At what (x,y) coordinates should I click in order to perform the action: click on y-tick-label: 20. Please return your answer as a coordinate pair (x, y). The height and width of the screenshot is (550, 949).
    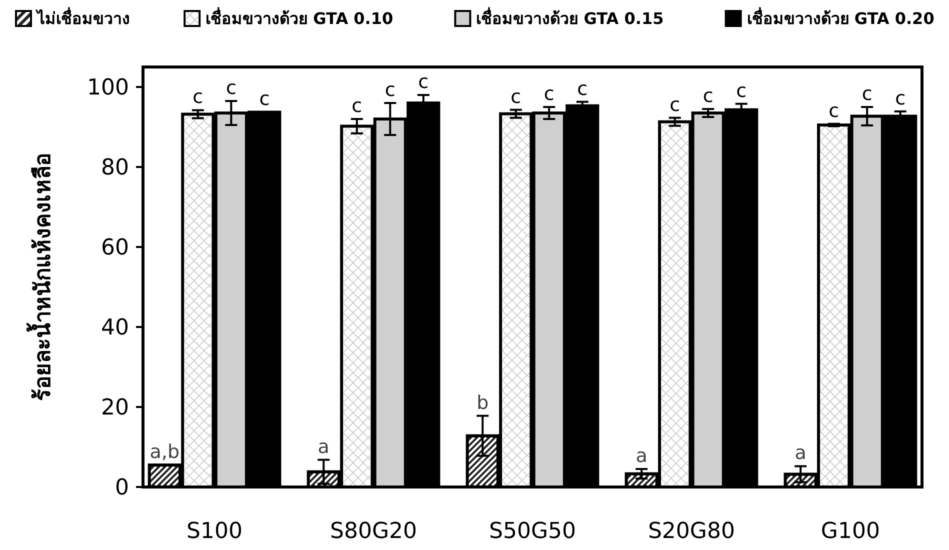
    Looking at the image, I should click on (115, 408).